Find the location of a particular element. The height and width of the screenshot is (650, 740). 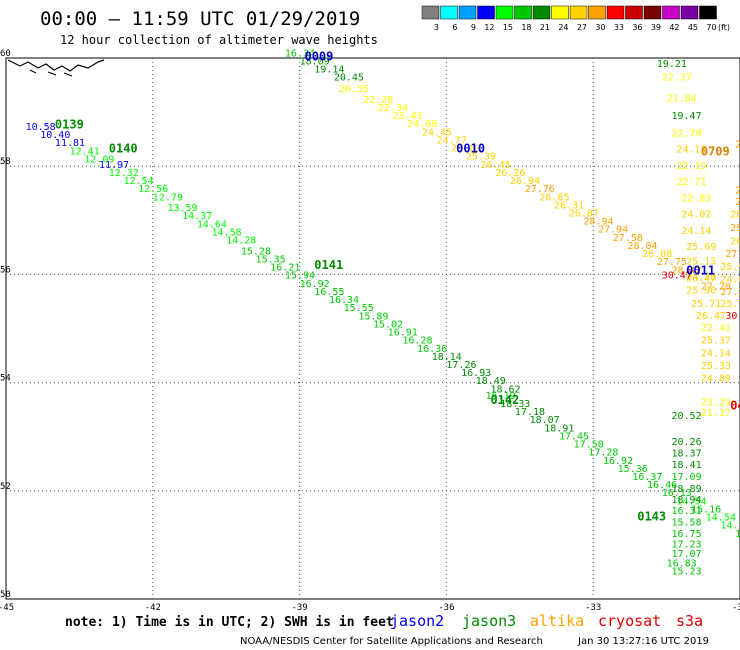

wave-height-point: 26.45 is located at coordinates (496, 165).